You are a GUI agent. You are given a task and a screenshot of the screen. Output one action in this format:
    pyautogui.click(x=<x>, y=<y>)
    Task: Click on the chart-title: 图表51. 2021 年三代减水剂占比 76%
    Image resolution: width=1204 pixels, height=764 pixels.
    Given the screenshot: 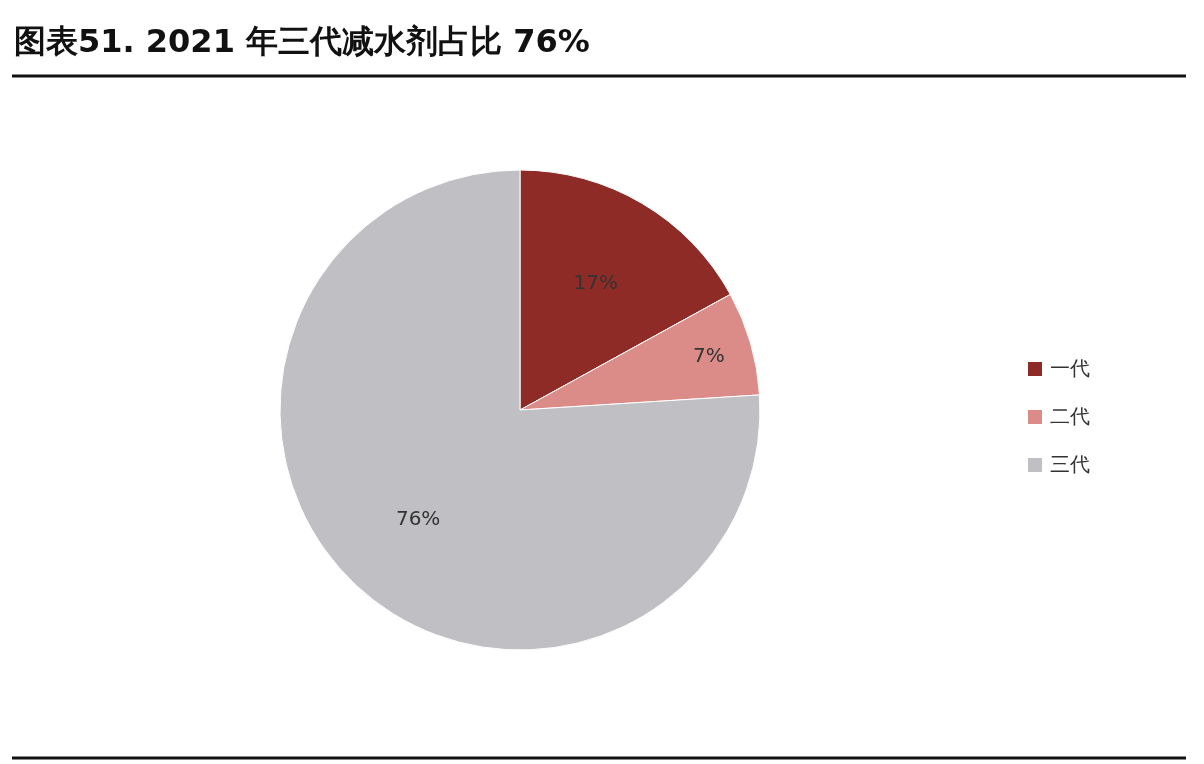 What is the action you would take?
    pyautogui.click(x=302, y=41)
    